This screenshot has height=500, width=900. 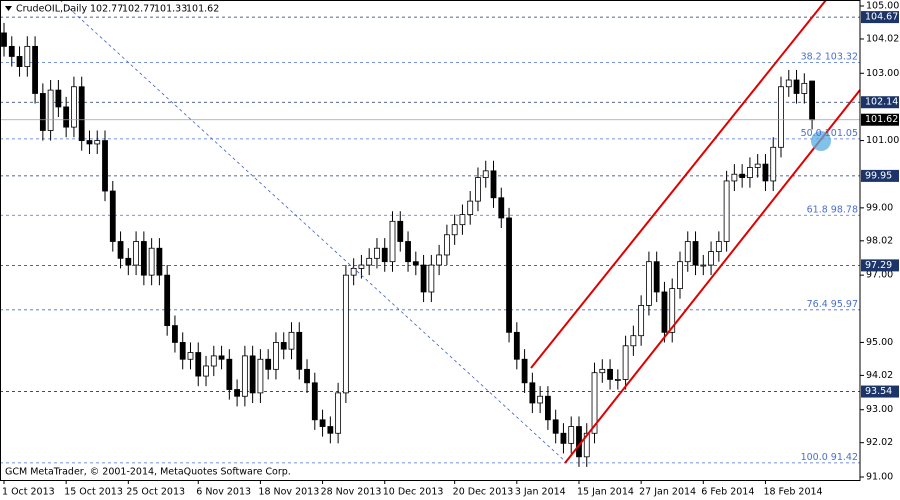 I want to click on price-label: 101.62, so click(x=881, y=119).